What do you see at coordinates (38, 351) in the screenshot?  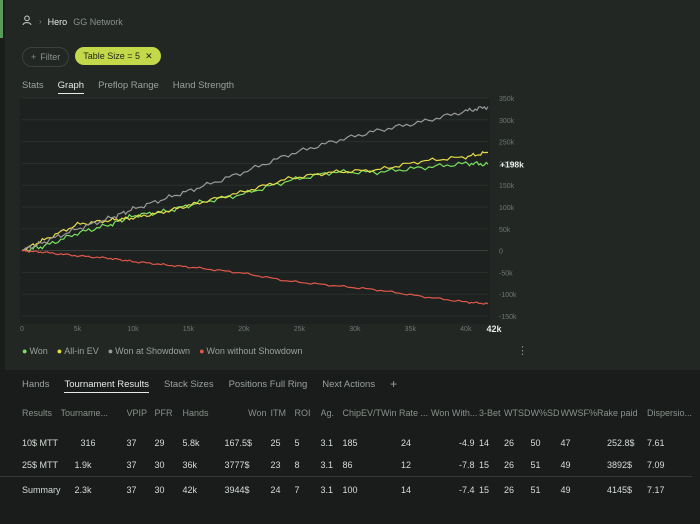 I see `legend-won-label: Won` at bounding box center [38, 351].